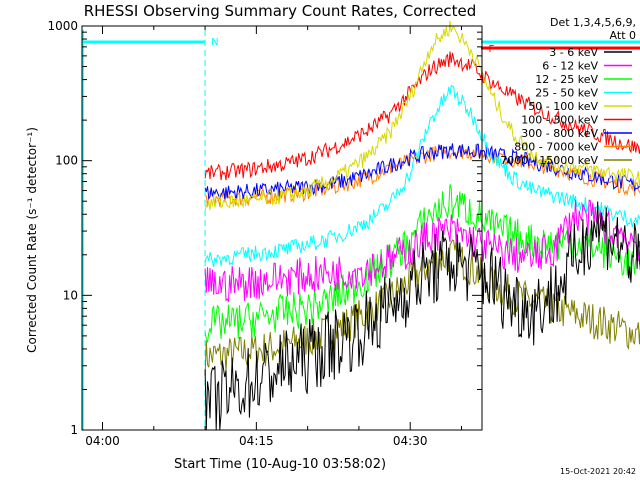 Image resolution: width=640 pixels, height=480 pixels. What do you see at coordinates (623, 35) in the screenshot?
I see `legend-header-line-2: Att 0` at bounding box center [623, 35].